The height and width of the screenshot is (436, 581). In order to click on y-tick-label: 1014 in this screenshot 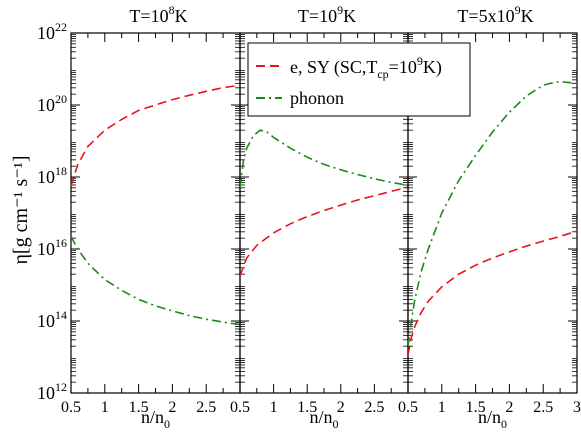, I will do `click(52, 319)`.